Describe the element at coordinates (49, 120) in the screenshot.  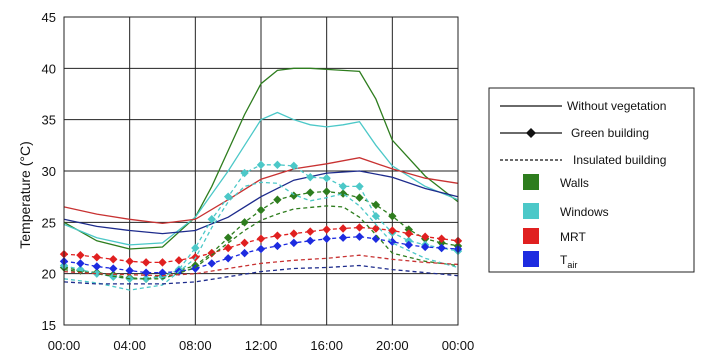
I see `y-tick-label: 35` at that location.